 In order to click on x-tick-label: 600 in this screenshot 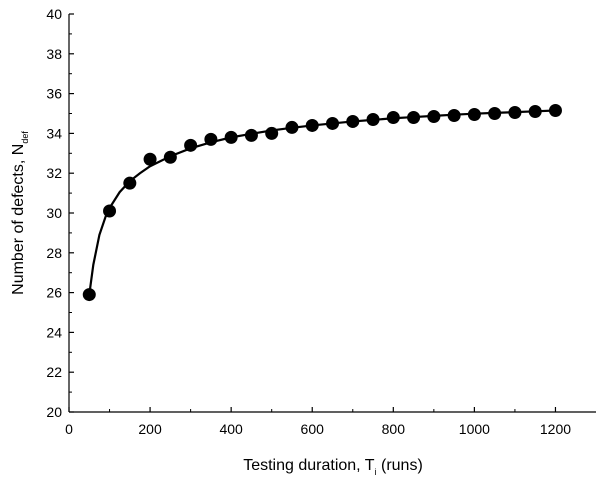, I will do `click(313, 429)`.